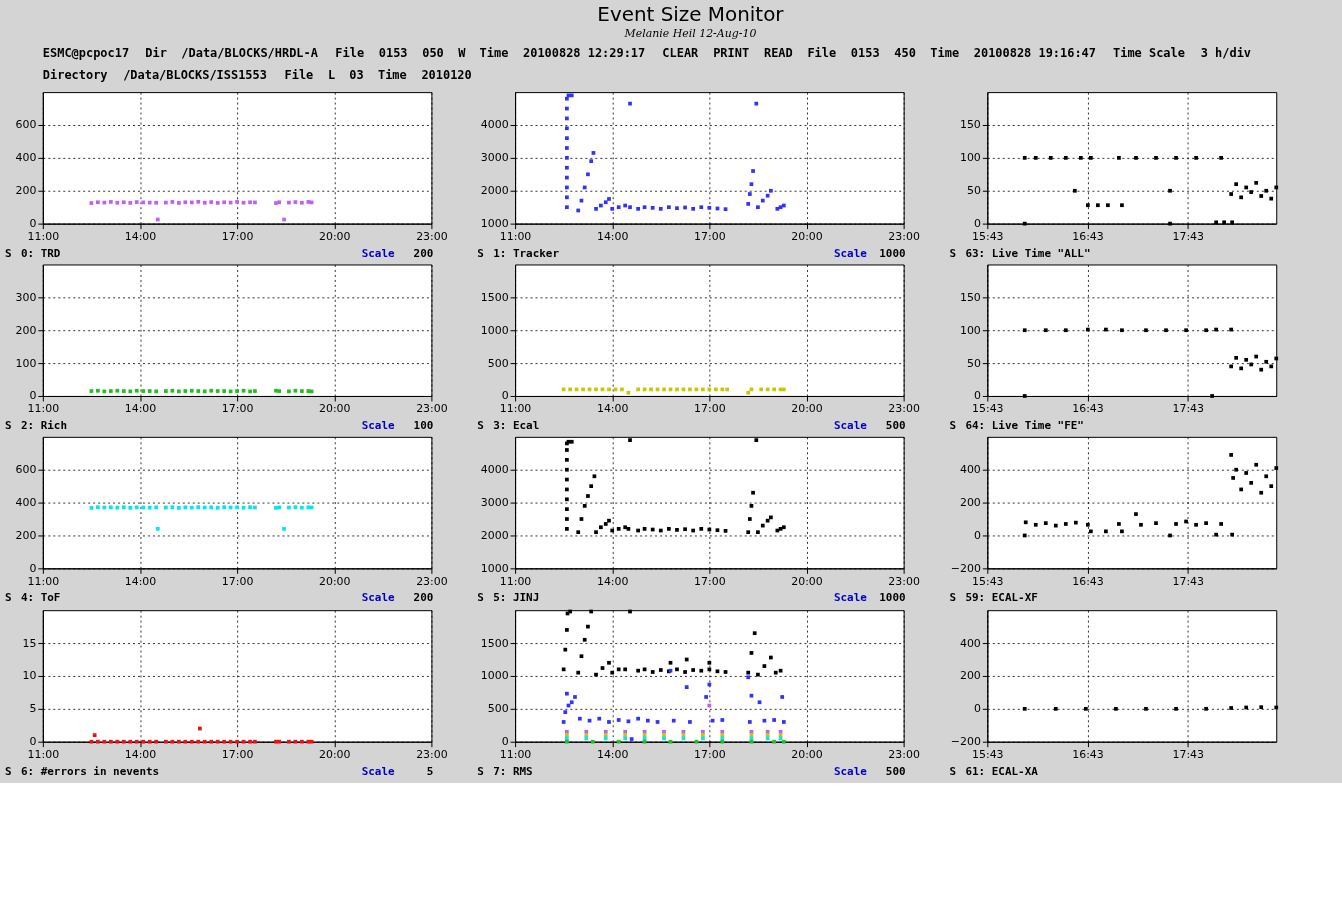 The image size is (1342, 905). I want to click on text: Scale, so click(378, 598).